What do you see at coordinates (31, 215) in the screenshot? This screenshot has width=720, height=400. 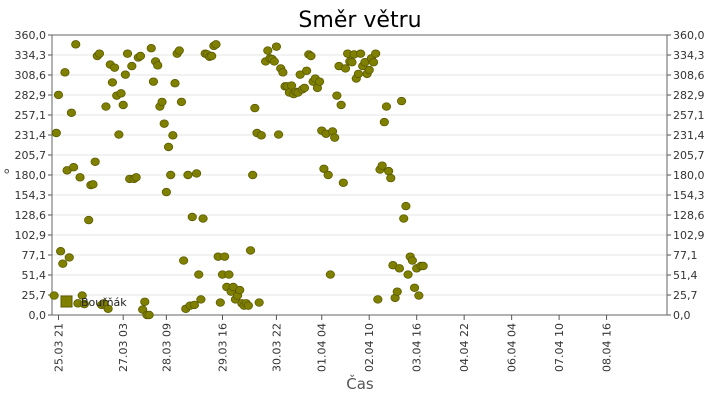 I see `y-tick-label: 128,6` at bounding box center [31, 215].